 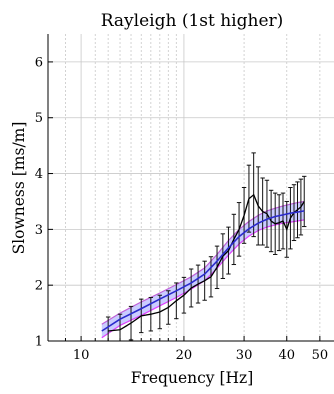 What do you see at coordinates (39, 286) in the screenshot?
I see `y-tick-label: 2` at bounding box center [39, 286].